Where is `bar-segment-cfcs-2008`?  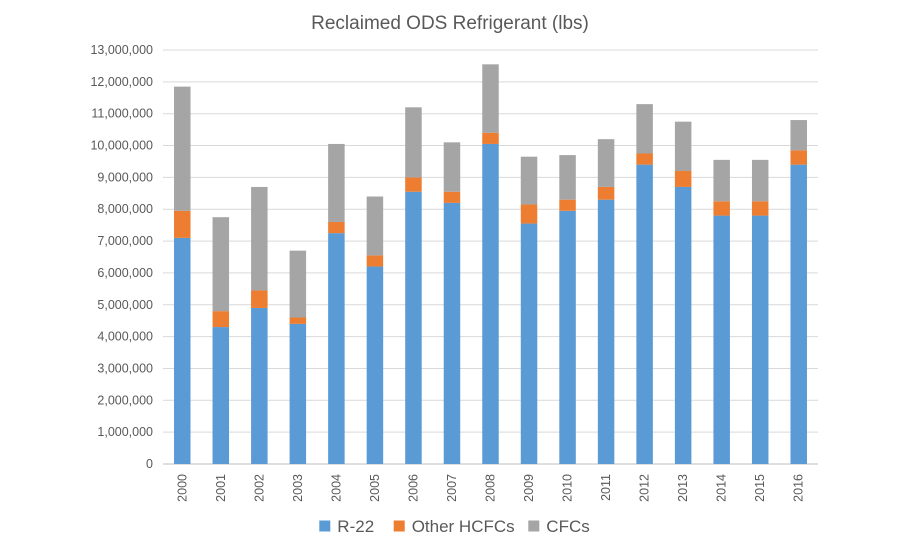 bar-segment-cfcs-2008 is located at coordinates (490, 98).